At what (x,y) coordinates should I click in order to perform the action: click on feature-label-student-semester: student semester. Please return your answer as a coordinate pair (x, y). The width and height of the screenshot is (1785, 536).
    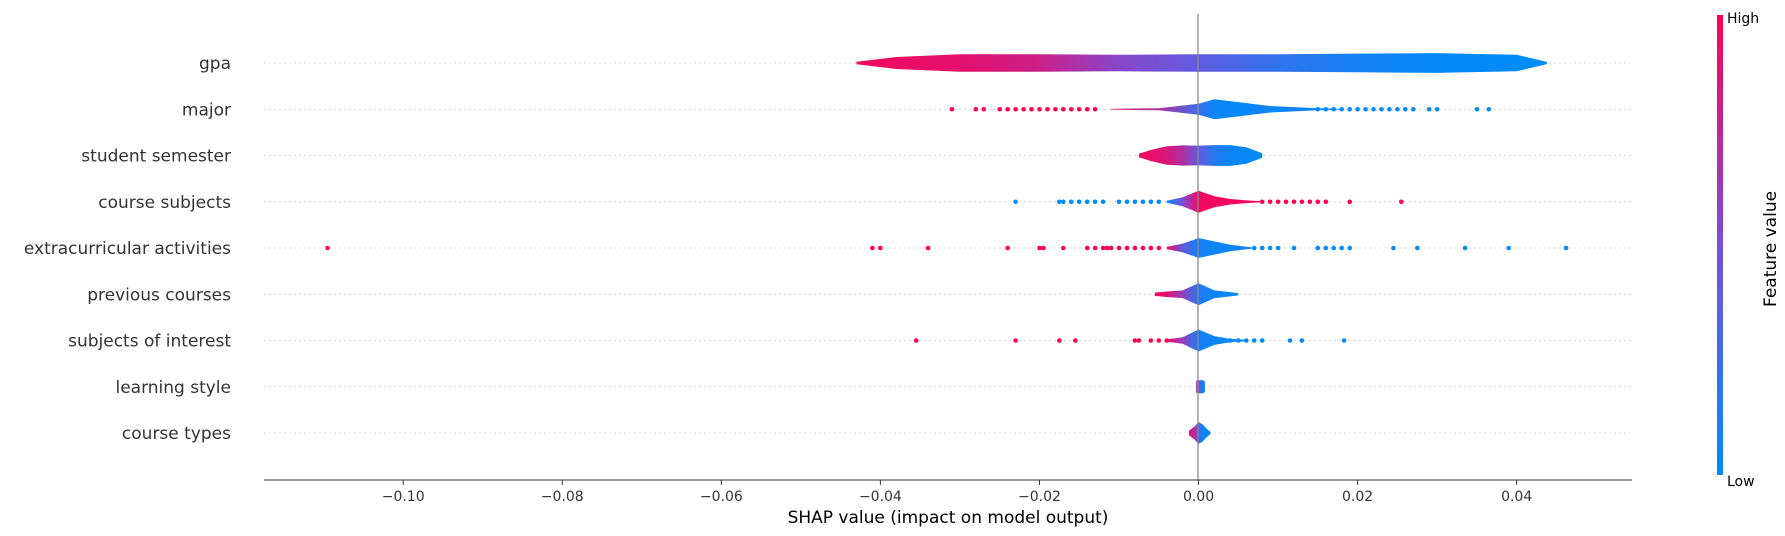
    Looking at the image, I should click on (156, 157).